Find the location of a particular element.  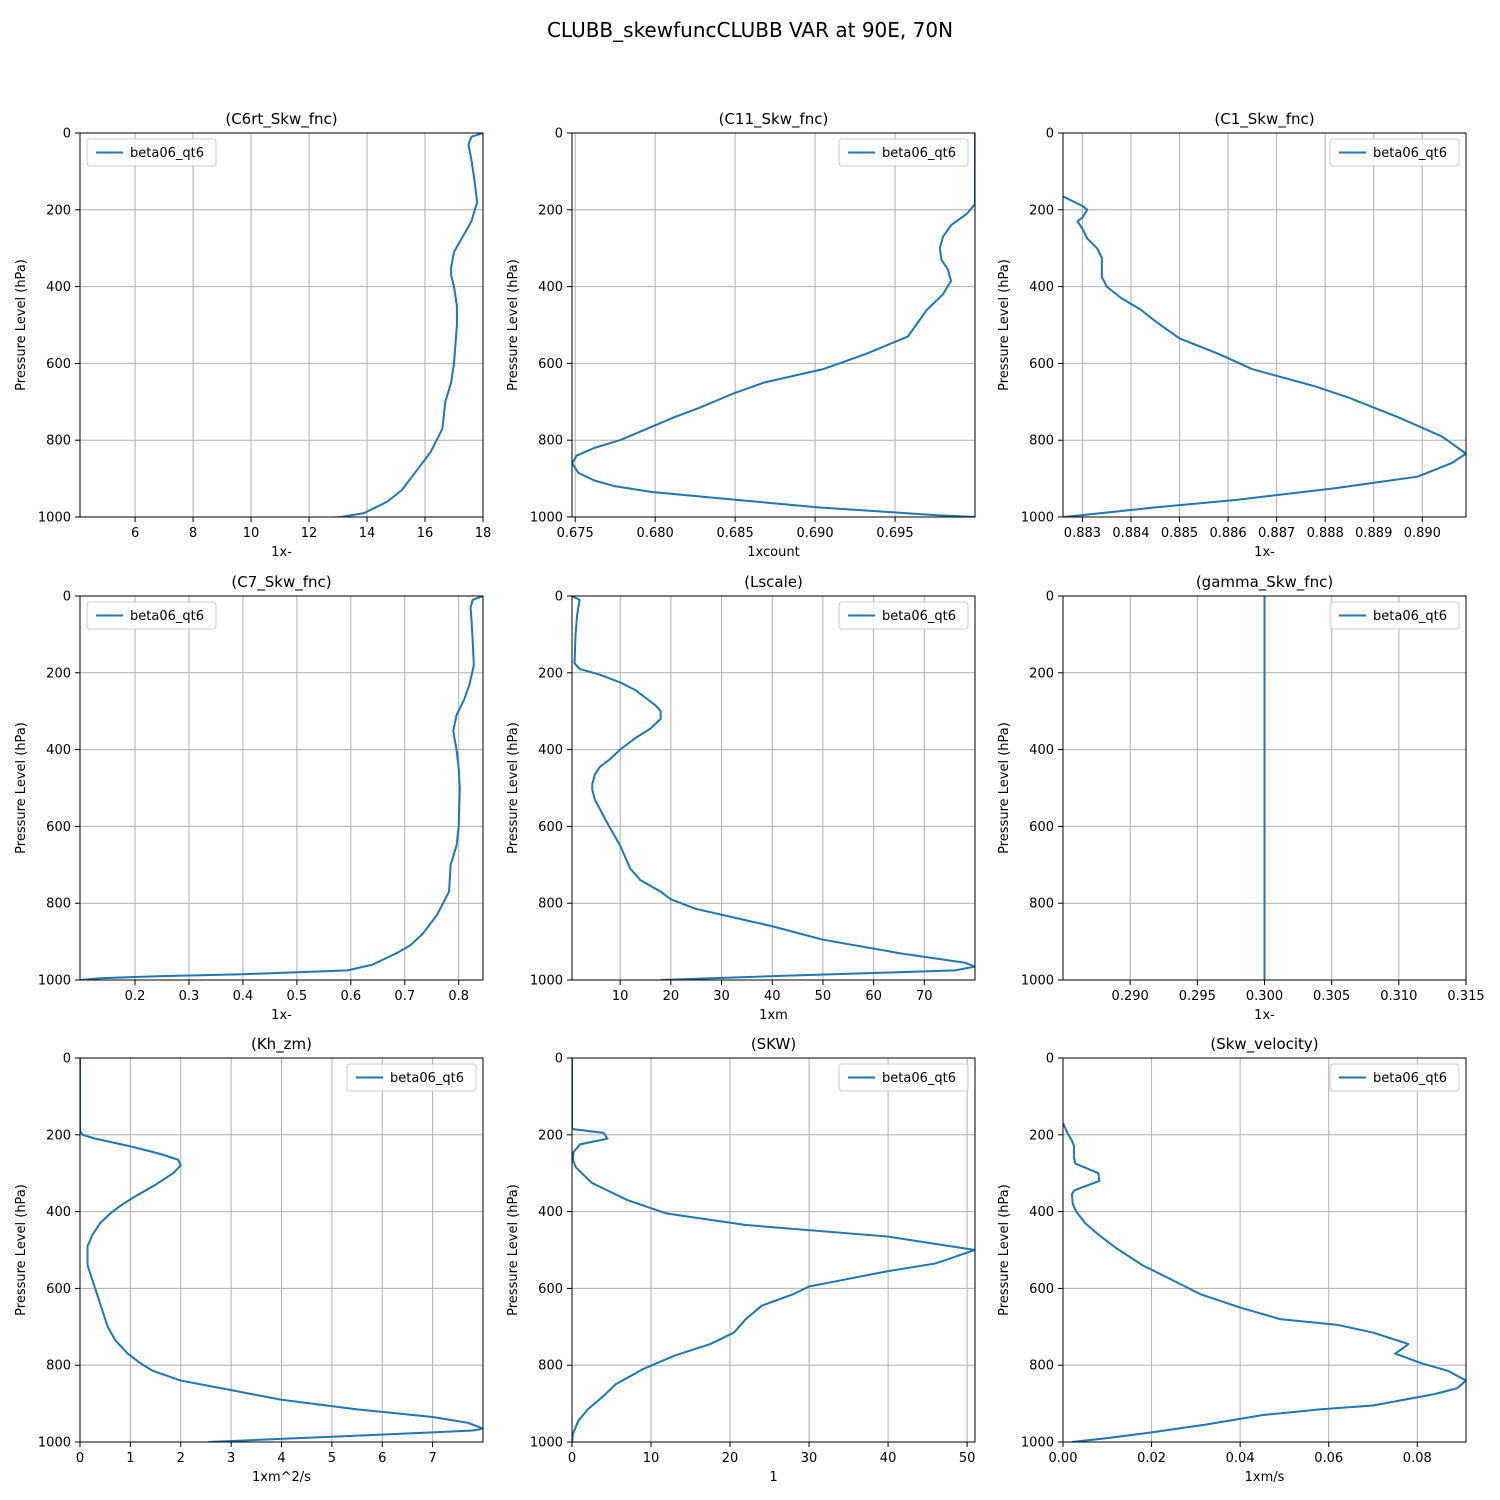

x-tick-label: 0.6 is located at coordinates (350, 996).